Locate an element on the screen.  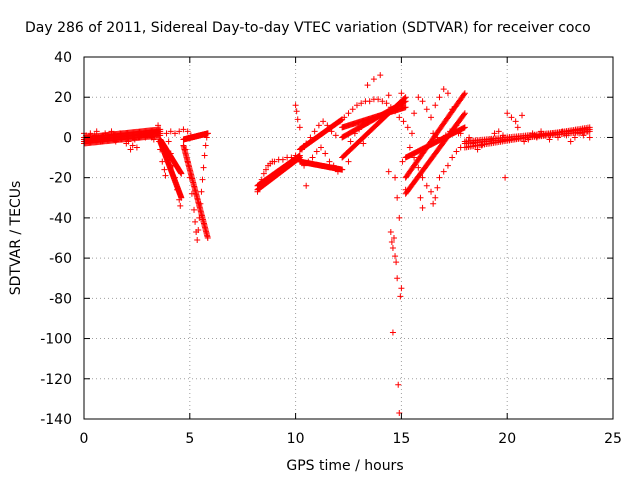
y-tick-label: -60 is located at coordinates (60, 259).